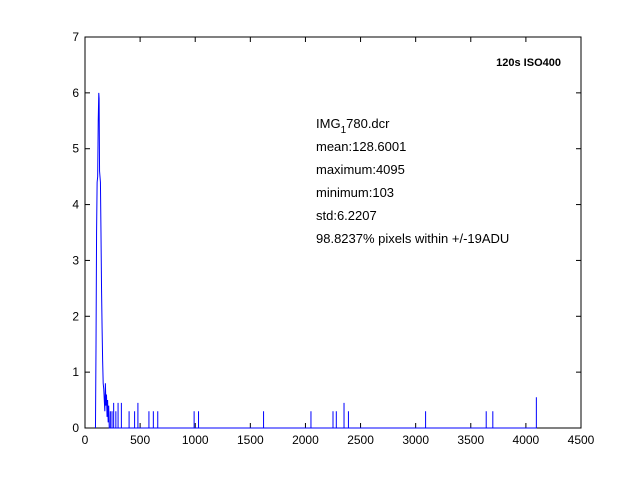 This screenshot has width=643, height=482. What do you see at coordinates (355, 192) in the screenshot?
I see `annotation: minimum:103` at bounding box center [355, 192].